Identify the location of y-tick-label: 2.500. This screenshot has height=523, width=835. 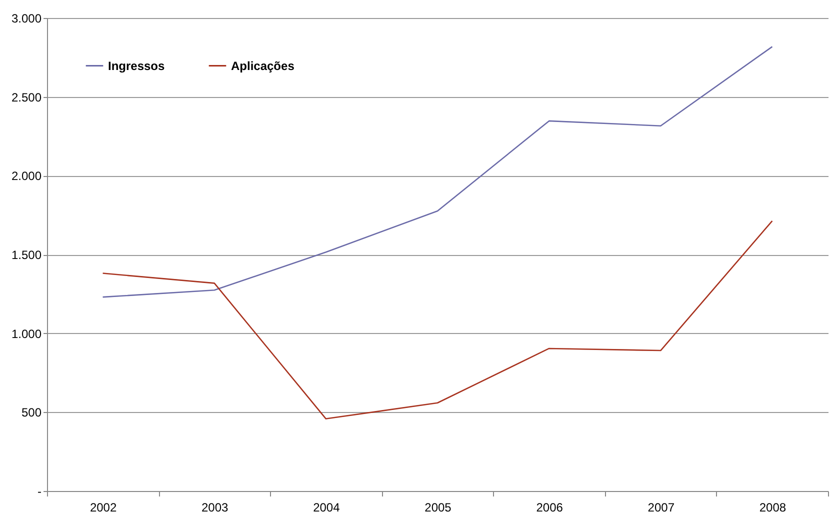
(26, 97).